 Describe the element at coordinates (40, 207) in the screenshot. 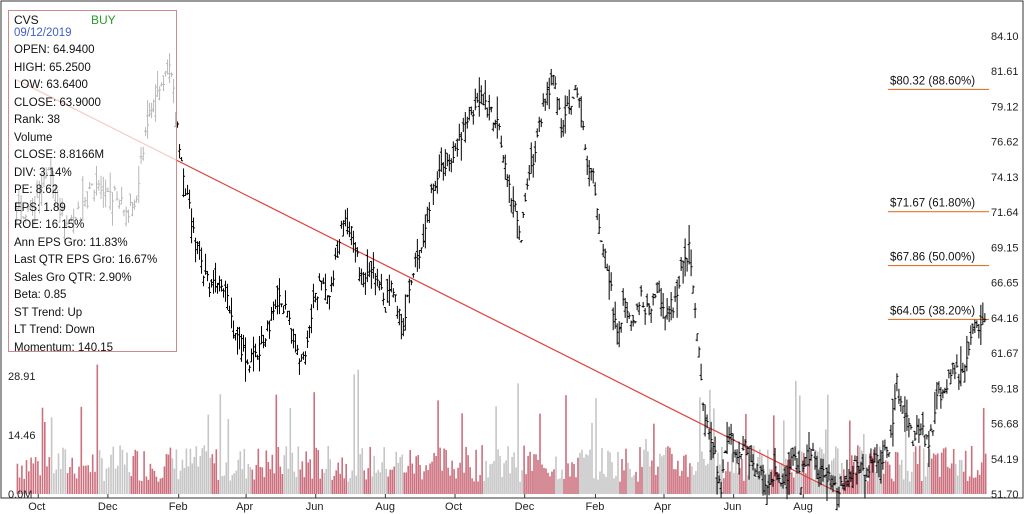

I see `stat-row: EPS: 1.89` at that location.